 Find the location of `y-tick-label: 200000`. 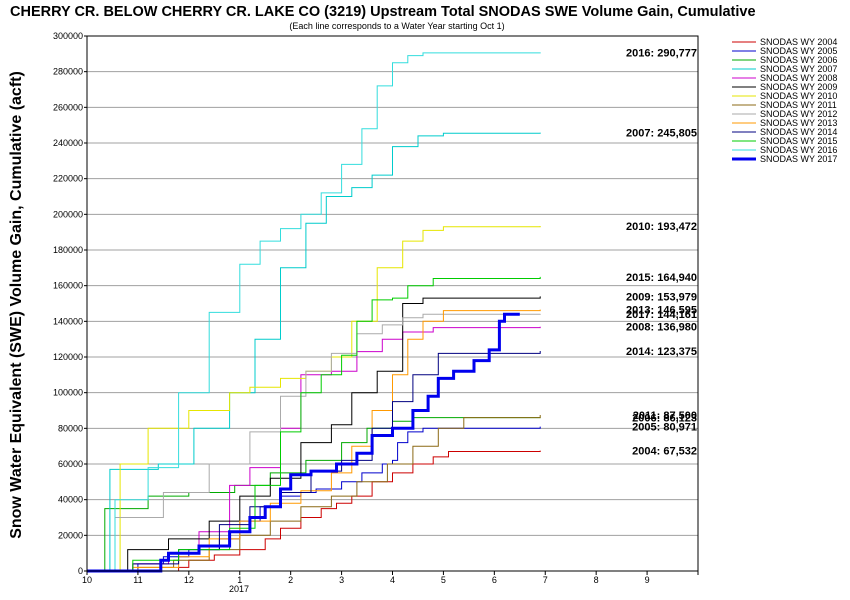

y-tick-label: 200000 is located at coordinates (68, 214).